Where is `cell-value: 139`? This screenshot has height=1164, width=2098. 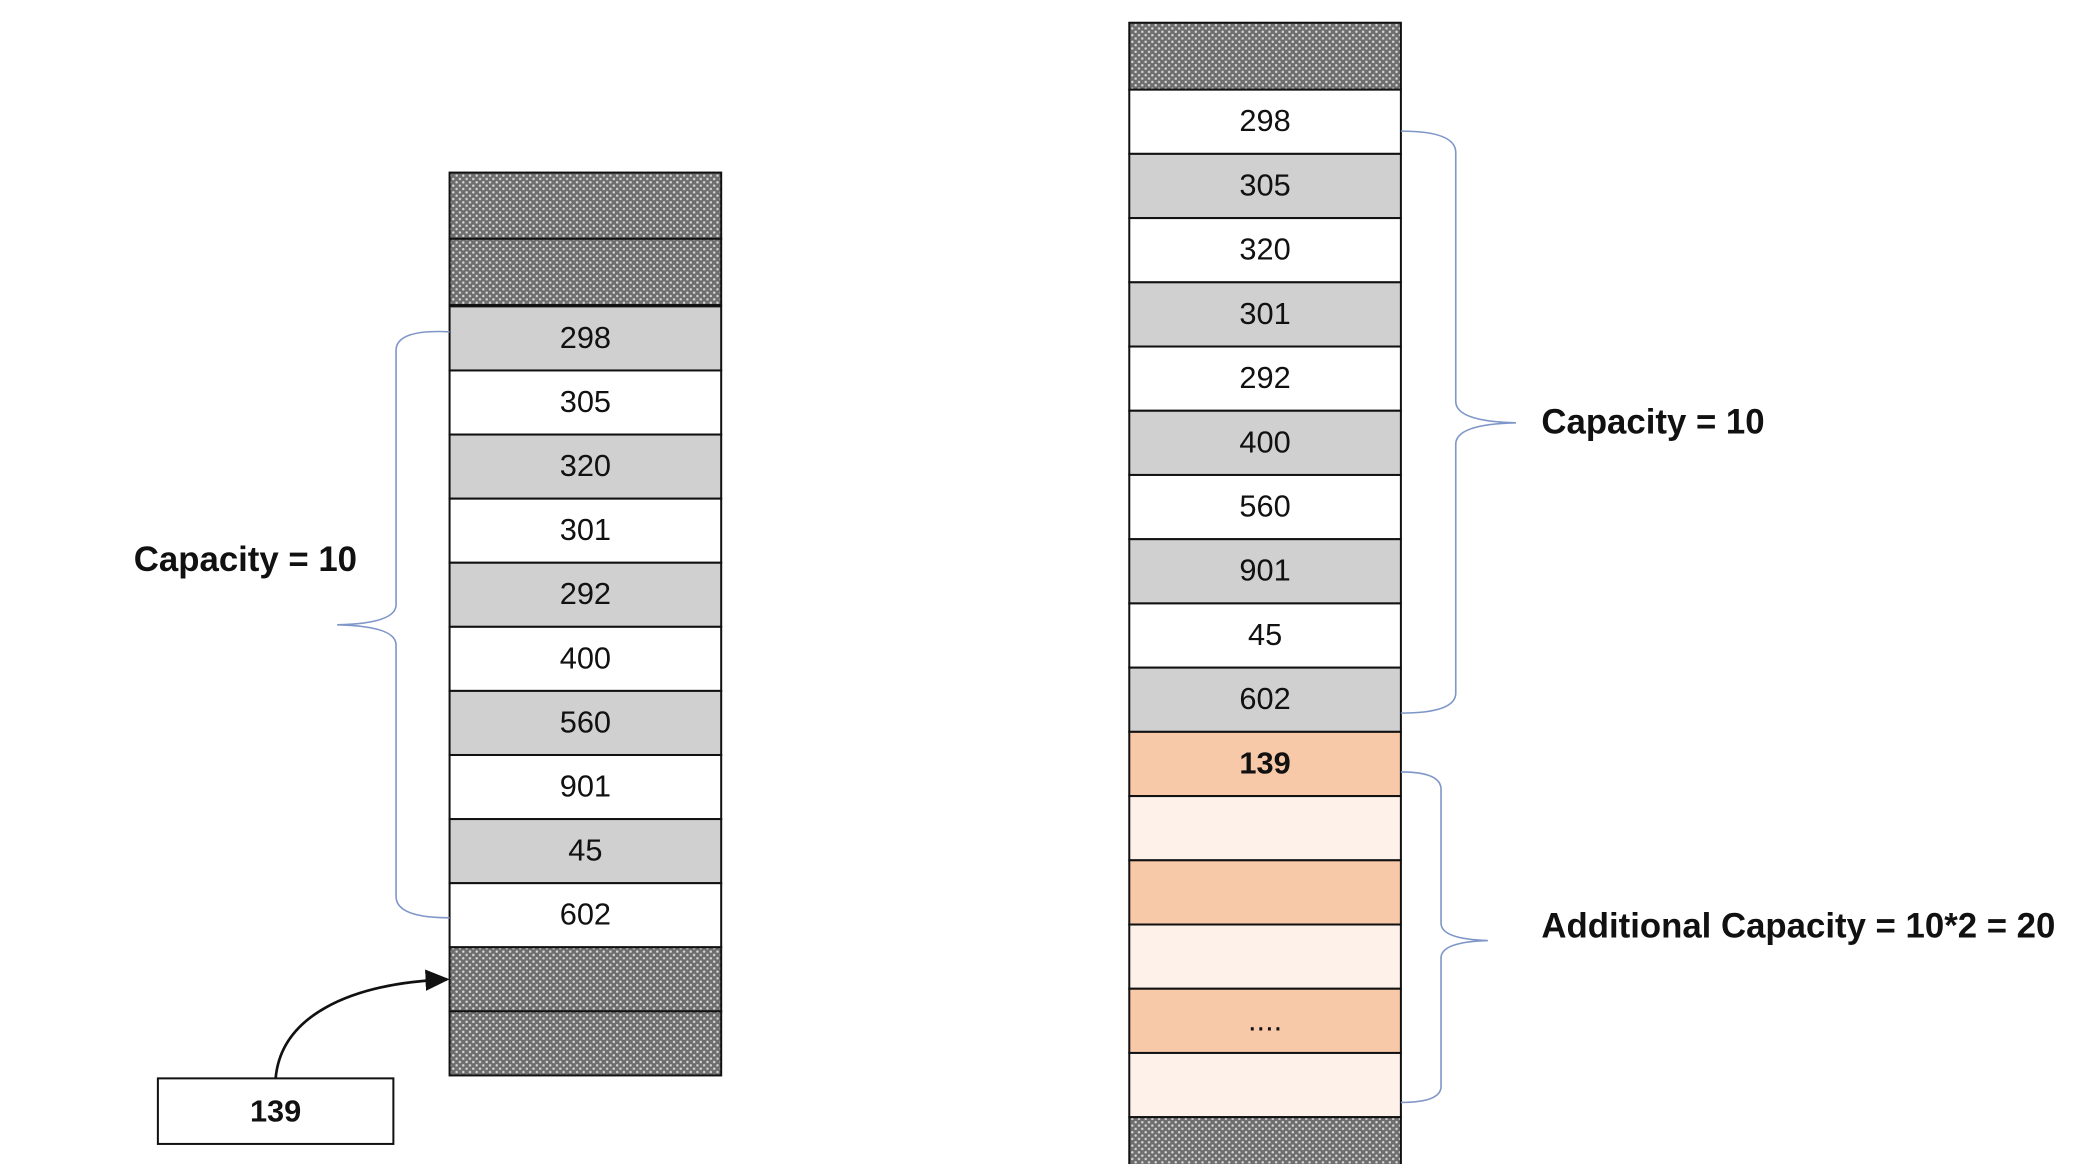
cell-value: 139 is located at coordinates (1264, 762).